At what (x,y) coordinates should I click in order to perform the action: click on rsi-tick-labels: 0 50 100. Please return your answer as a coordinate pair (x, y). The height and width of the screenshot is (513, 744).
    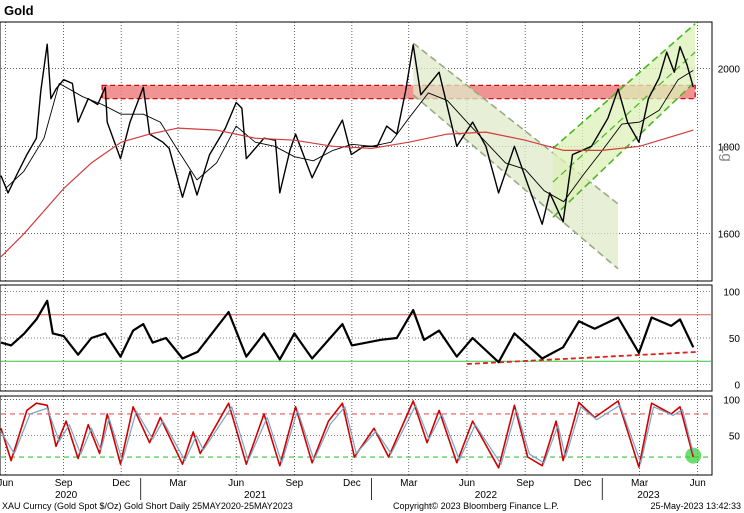
    Looking at the image, I should click on (731, 340).